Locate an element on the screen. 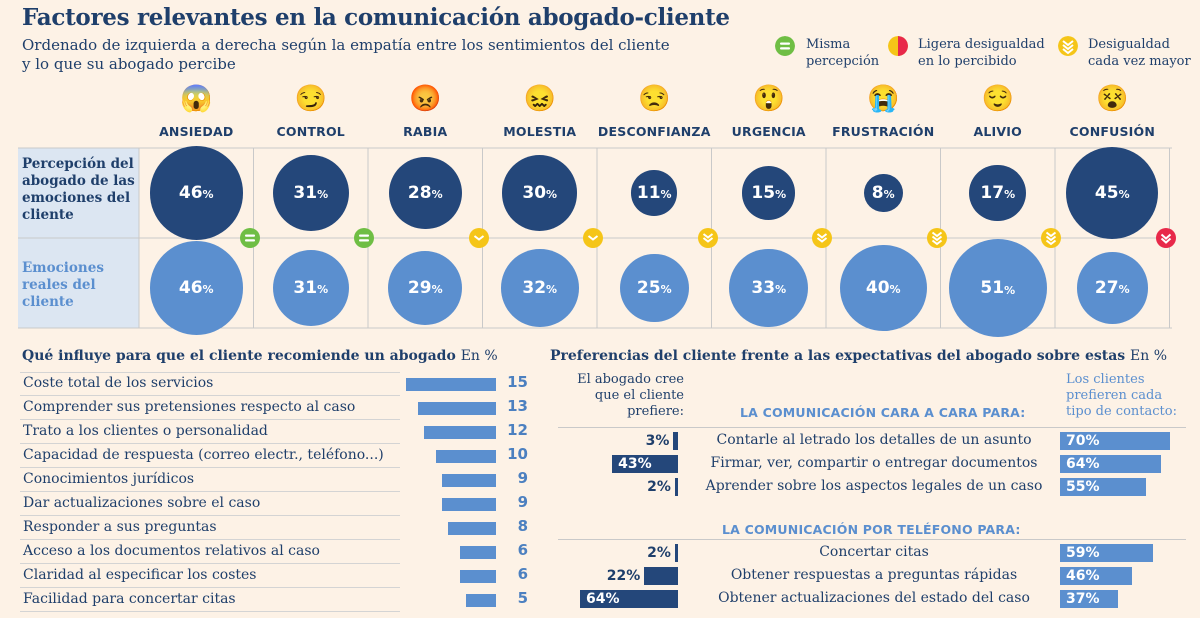 This screenshot has width=1200, height=618. perceived-bubble: 11% is located at coordinates (654, 193).